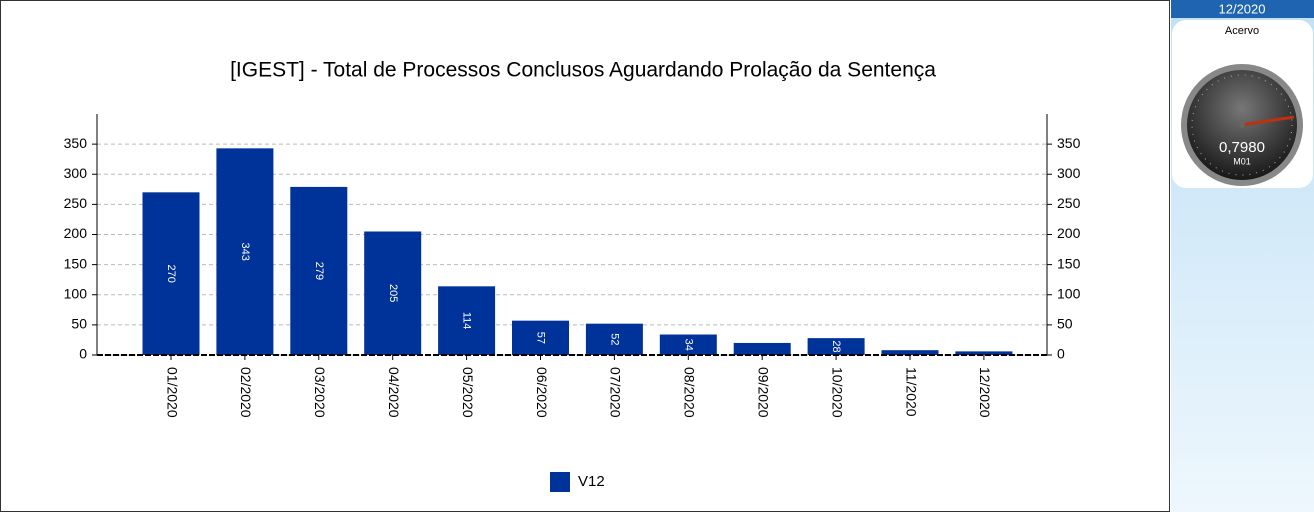 The height and width of the screenshot is (512, 1314). I want to click on data-label: 52, so click(614, 339).